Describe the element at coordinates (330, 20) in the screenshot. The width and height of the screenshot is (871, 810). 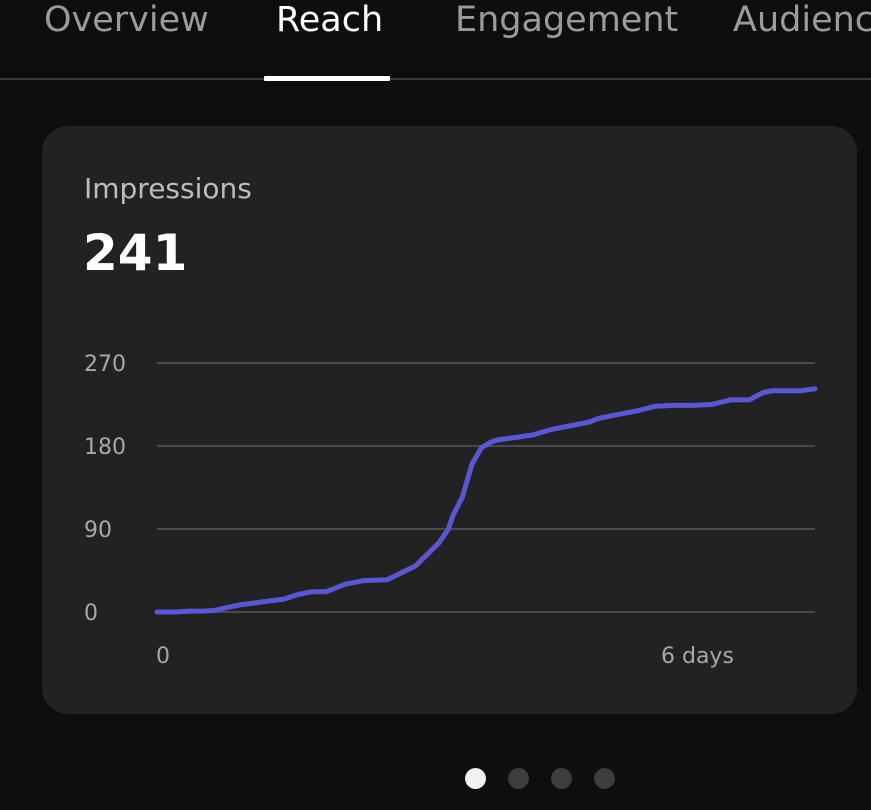
I see `tab-reach: Reach` at that location.